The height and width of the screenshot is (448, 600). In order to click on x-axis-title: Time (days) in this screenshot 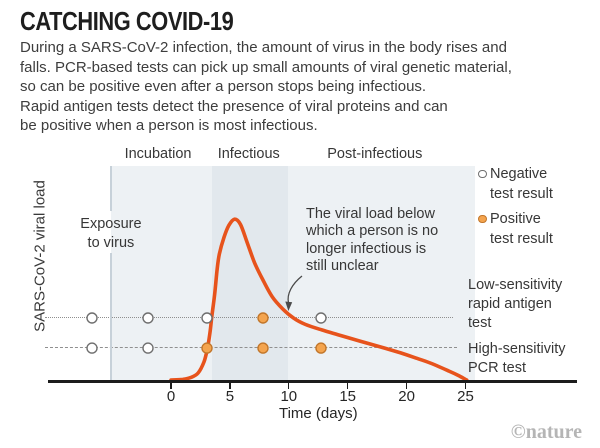, I will do `click(318, 413)`.